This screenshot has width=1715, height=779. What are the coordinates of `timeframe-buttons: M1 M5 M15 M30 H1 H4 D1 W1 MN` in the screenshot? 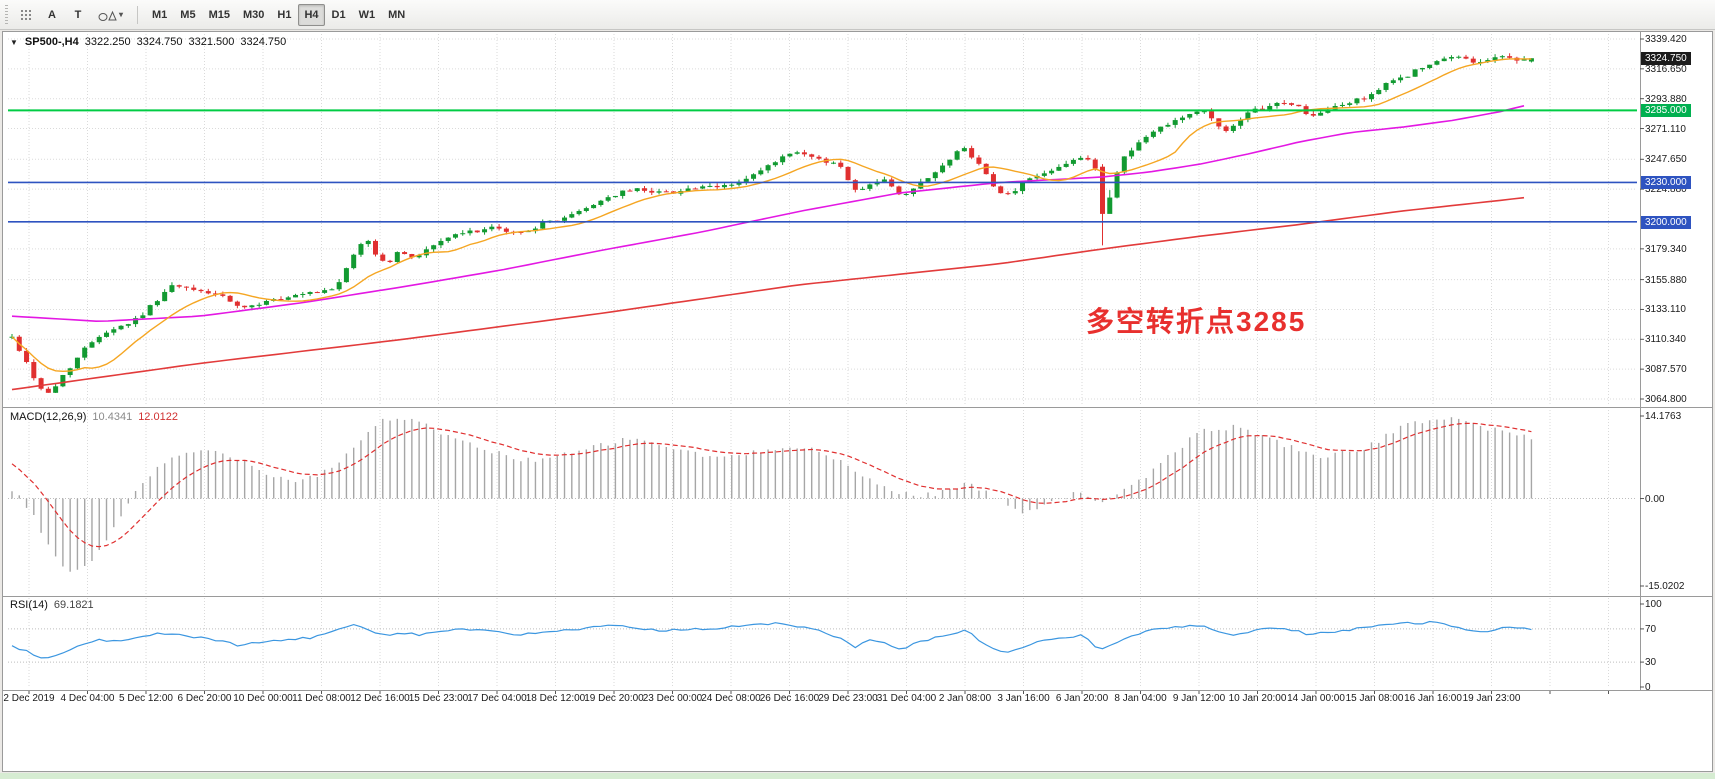 It's located at (278, 14).